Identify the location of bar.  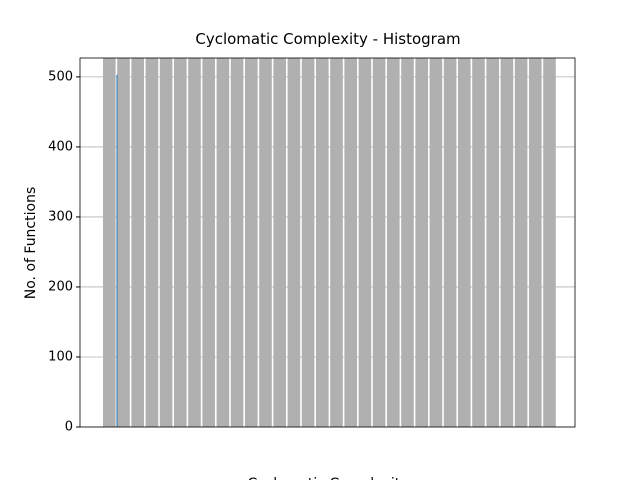
(117, 250).